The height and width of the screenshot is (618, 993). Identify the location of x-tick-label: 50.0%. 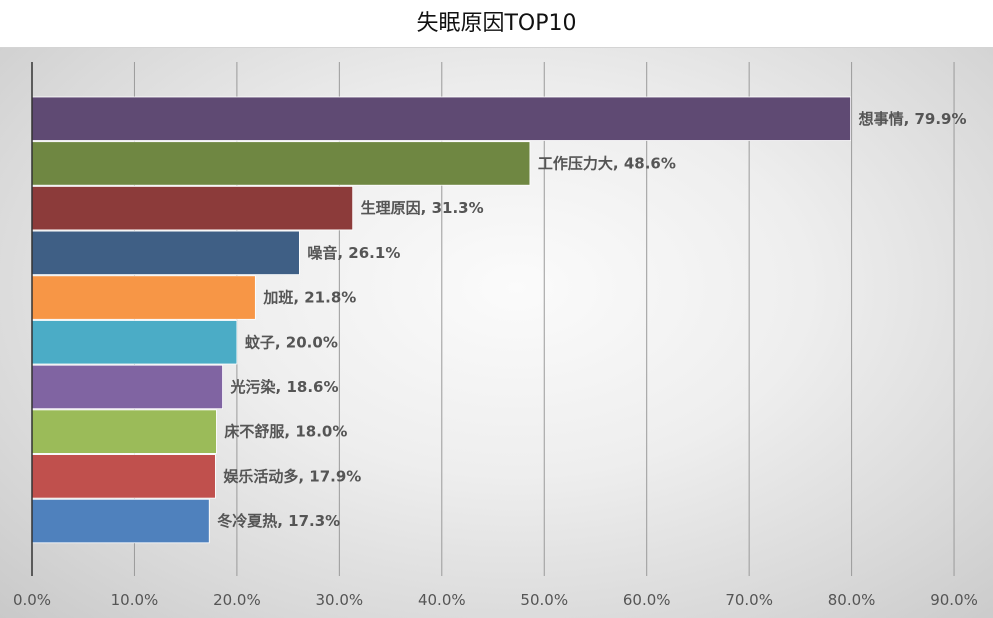
(544, 600).